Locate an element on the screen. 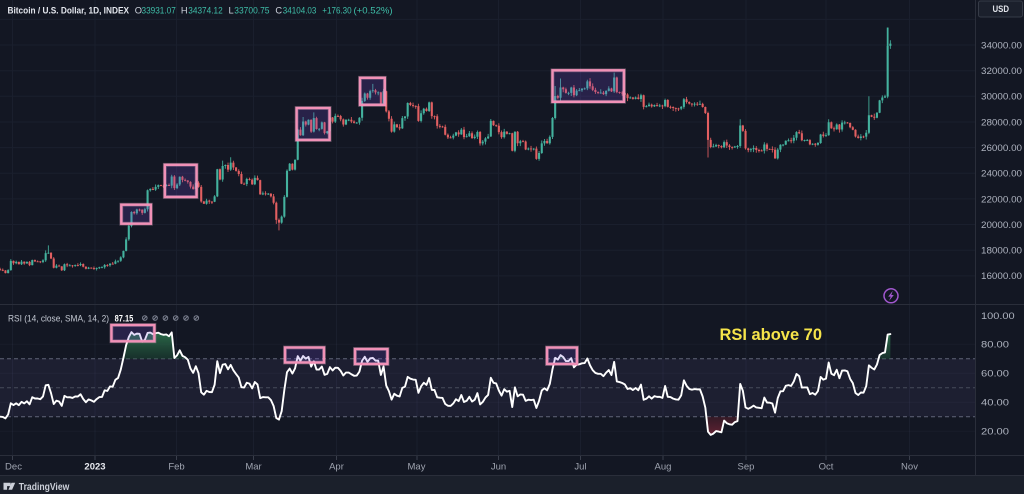  svg-text: Oct is located at coordinates (826, 466).